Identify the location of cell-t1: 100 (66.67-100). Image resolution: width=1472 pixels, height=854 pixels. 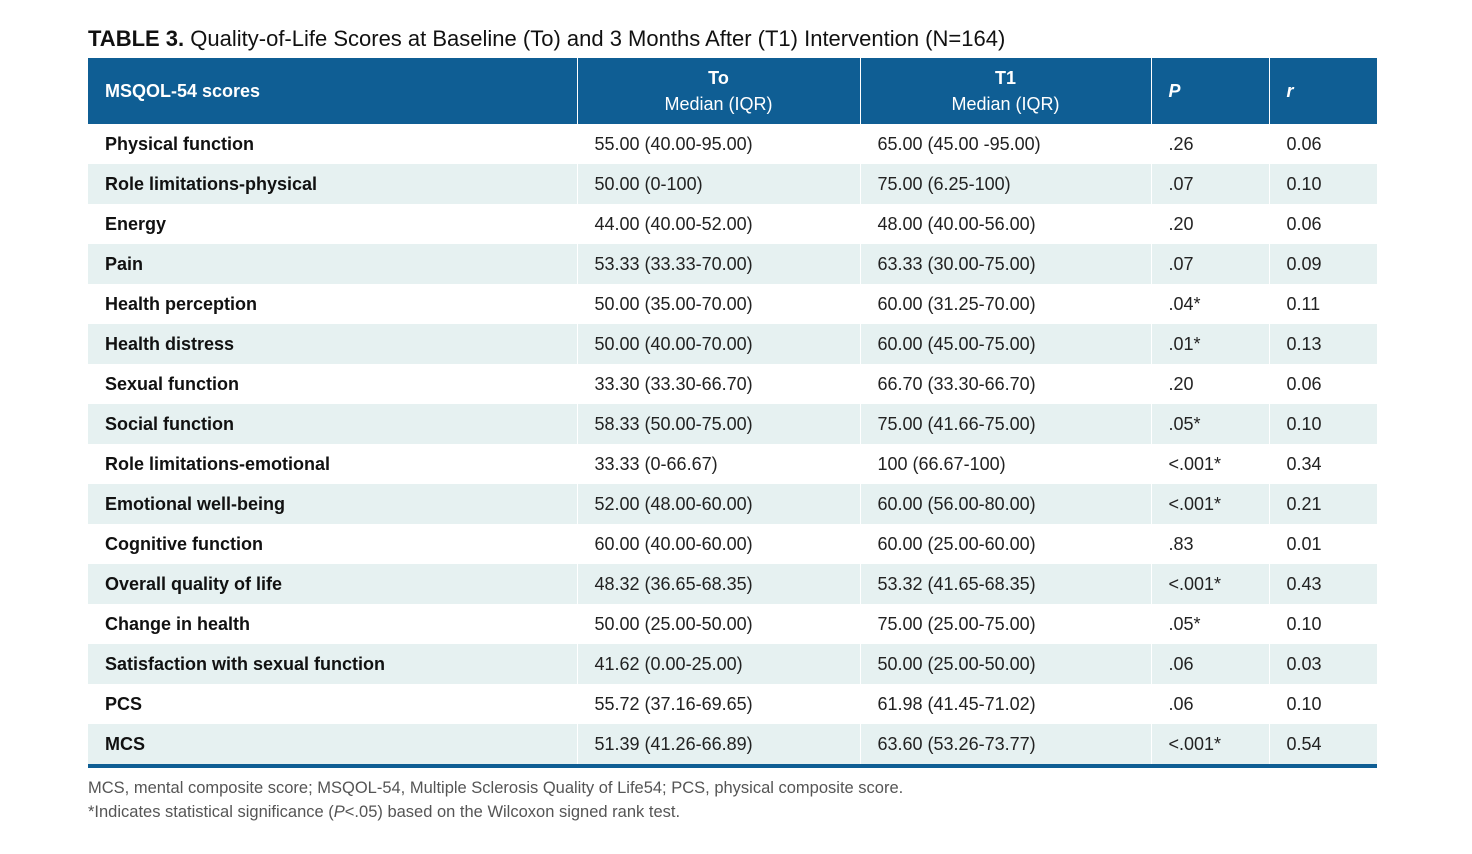
(1006, 464).